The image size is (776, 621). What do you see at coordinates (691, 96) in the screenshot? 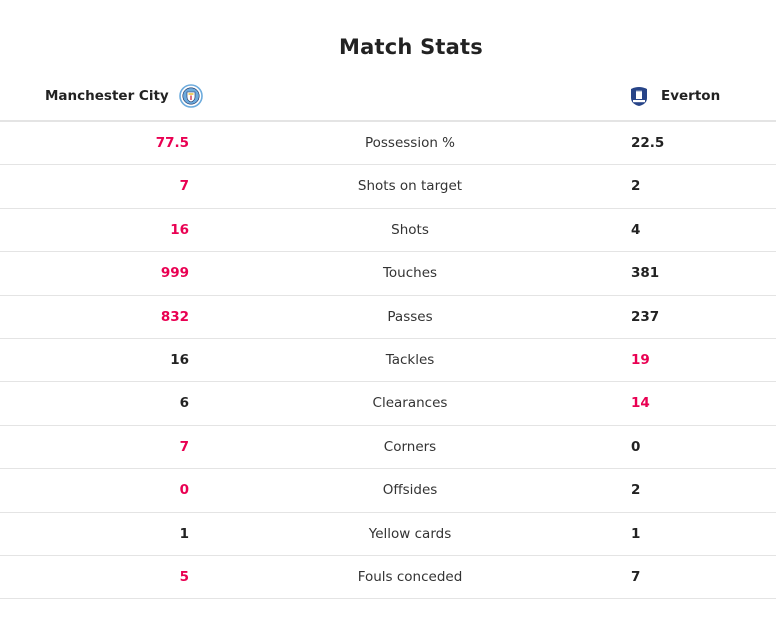
I see `away-team-name: Everton` at bounding box center [691, 96].